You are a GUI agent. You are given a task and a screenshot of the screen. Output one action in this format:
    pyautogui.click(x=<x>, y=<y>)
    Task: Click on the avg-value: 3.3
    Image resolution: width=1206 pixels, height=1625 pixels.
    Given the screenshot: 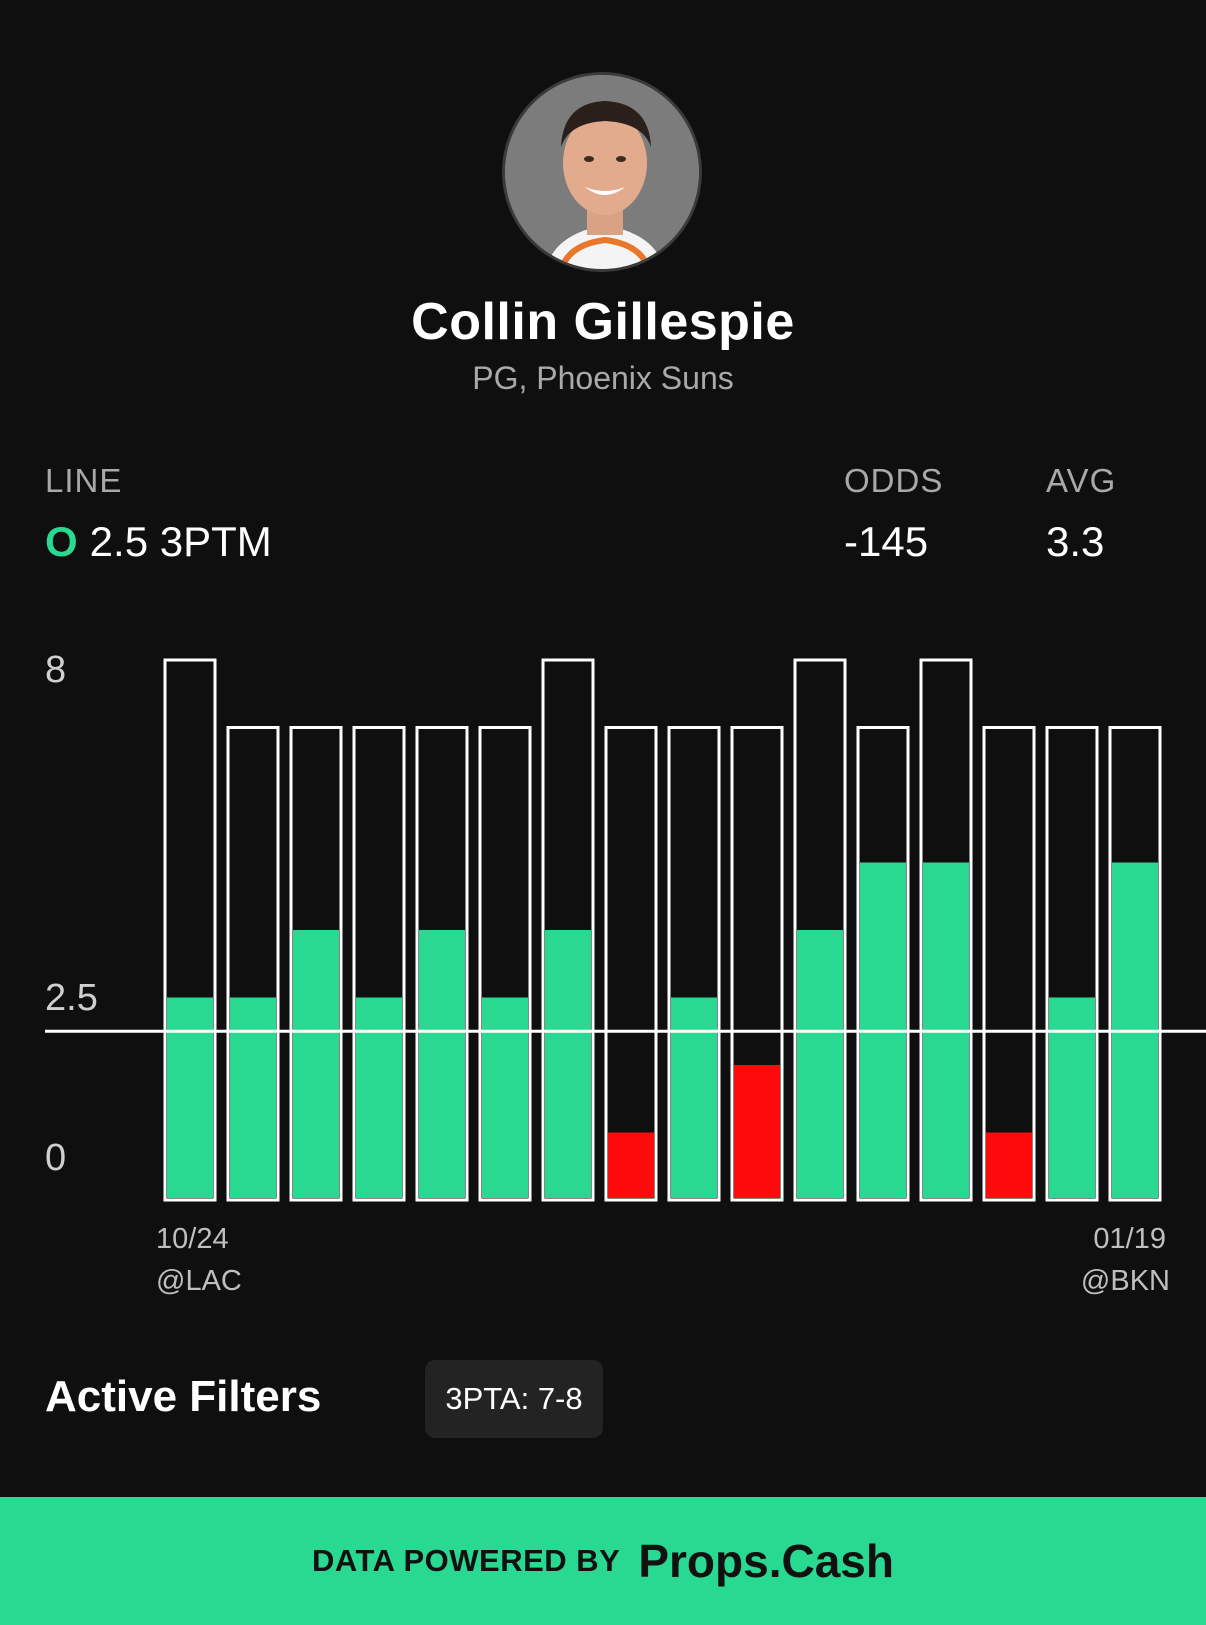 What is the action you would take?
    pyautogui.click(x=1075, y=541)
    